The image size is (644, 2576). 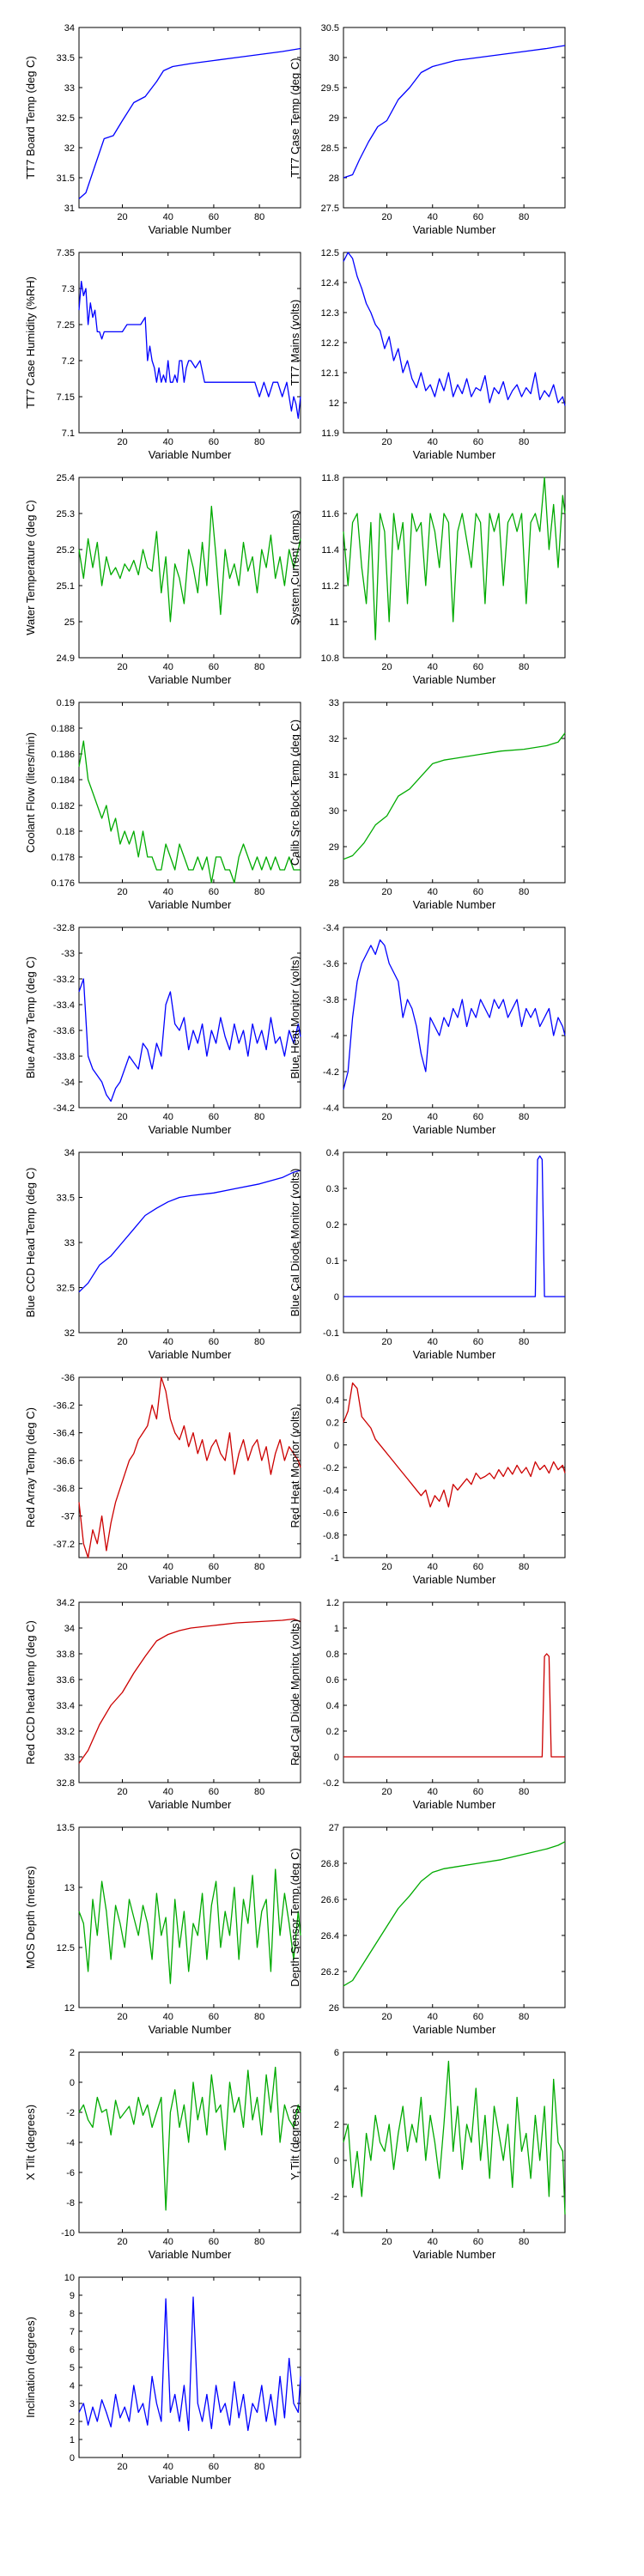 I want to click on y-axis-label: Depth Sensor Temp (deg C), so click(x=295, y=1917).